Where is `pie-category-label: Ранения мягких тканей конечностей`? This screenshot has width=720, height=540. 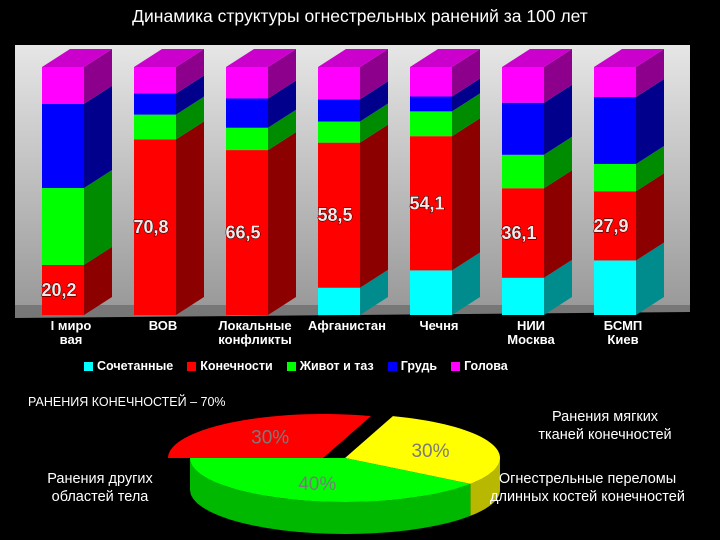 pie-category-label: Ранения мягких тканей конечностей is located at coordinates (605, 426).